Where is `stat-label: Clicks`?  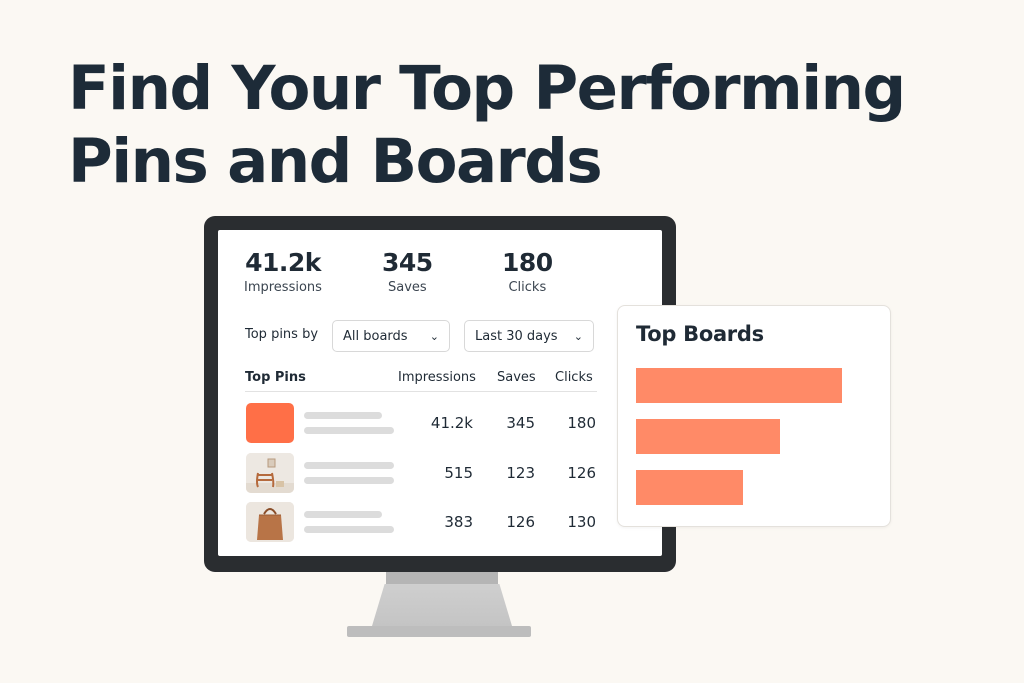
stat-label: Clicks is located at coordinates (527, 287).